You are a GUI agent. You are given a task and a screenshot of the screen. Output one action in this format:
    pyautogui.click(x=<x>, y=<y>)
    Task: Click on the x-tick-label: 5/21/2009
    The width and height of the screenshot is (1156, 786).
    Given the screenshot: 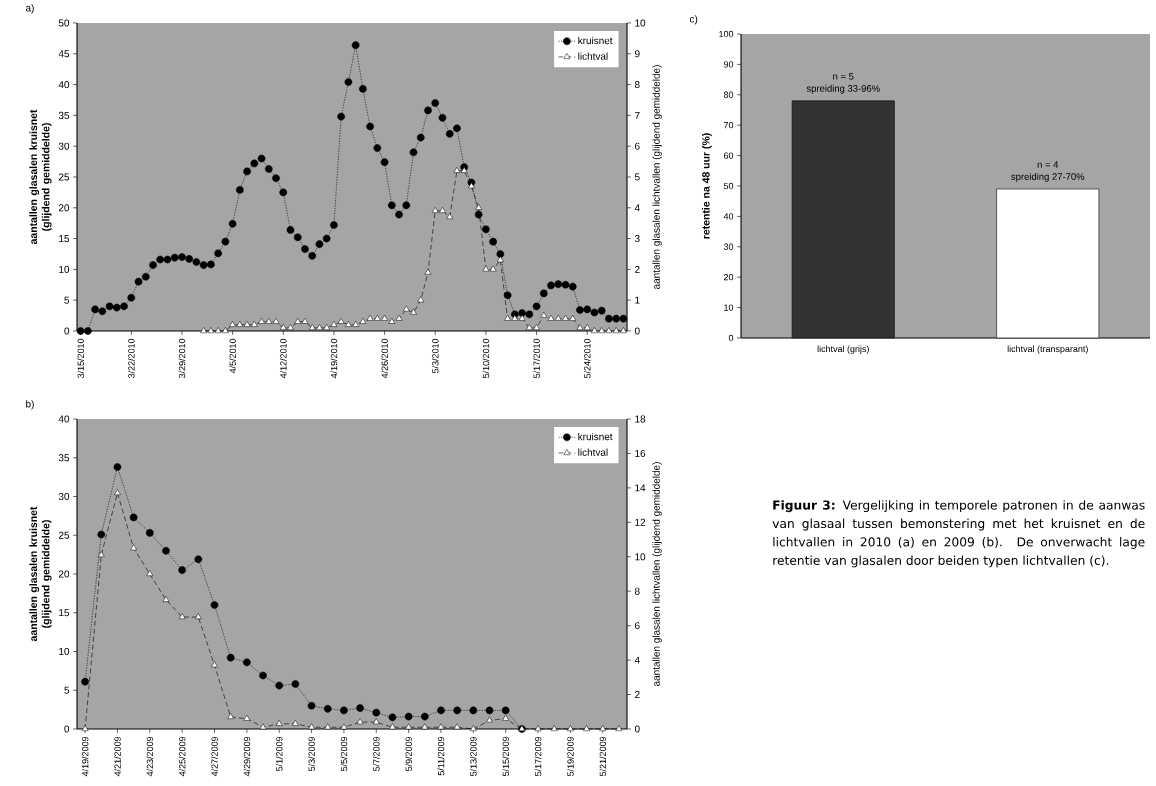 What is the action you would take?
    pyautogui.click(x=603, y=756)
    